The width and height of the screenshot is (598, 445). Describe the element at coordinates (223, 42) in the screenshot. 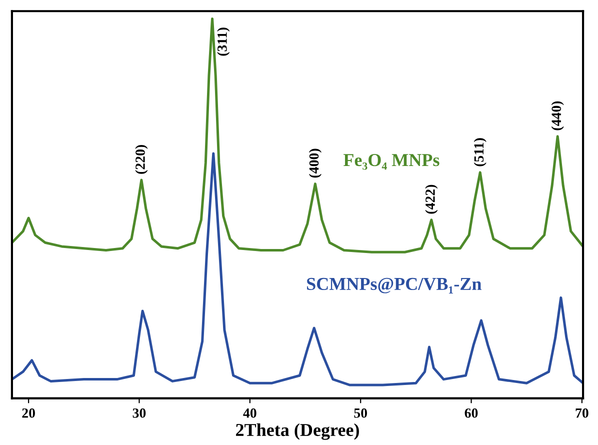

I see `annotation: (311)` at that location.